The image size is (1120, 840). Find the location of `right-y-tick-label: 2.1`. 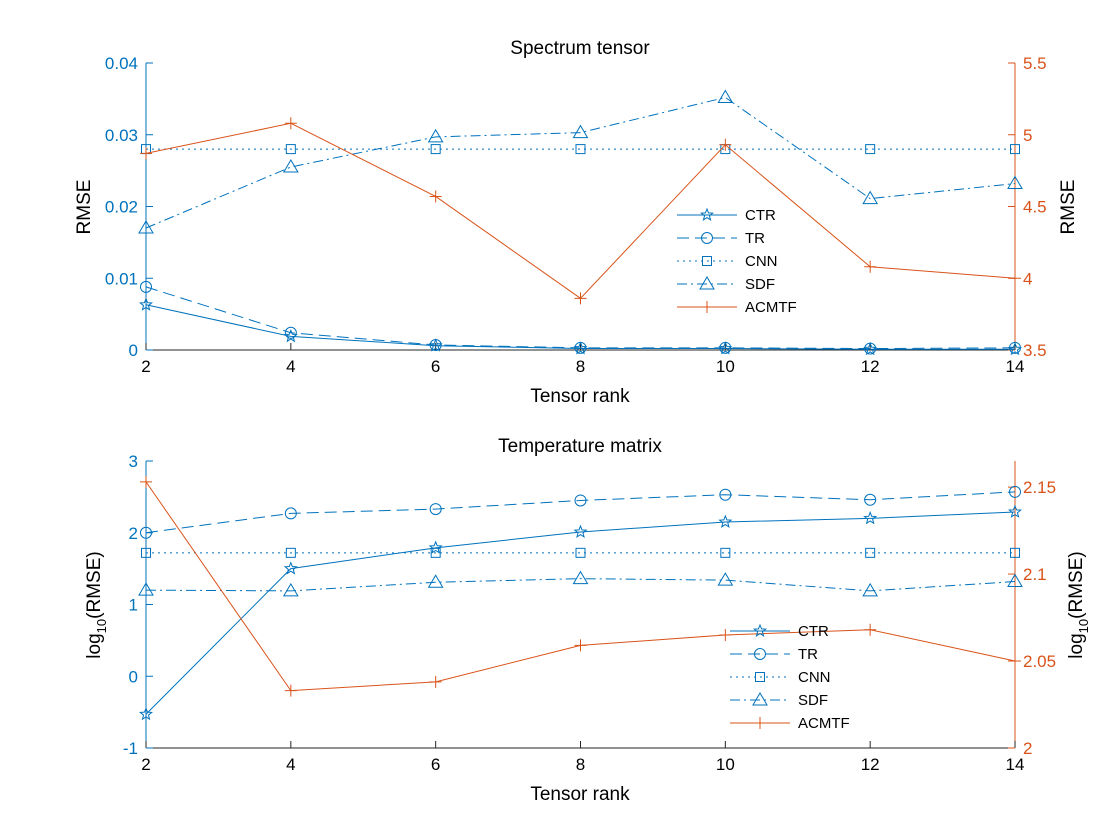

right-y-tick-label: 2.1 is located at coordinates (1035, 574).